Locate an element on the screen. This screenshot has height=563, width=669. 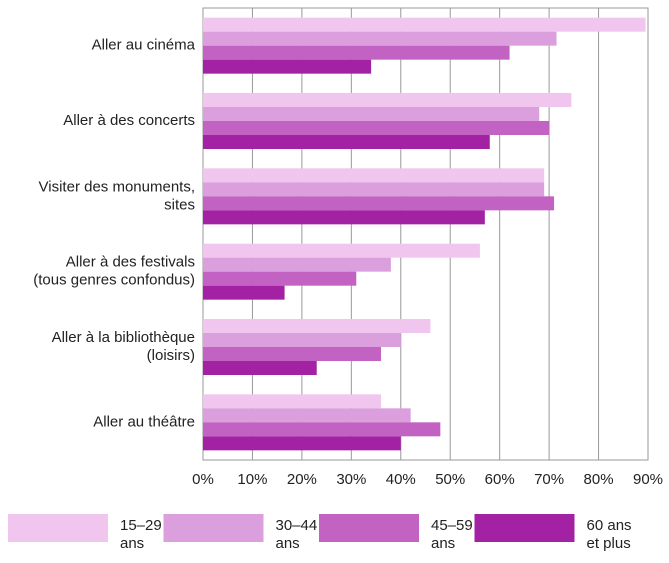
x-tick-label: 30% is located at coordinates (351, 479).